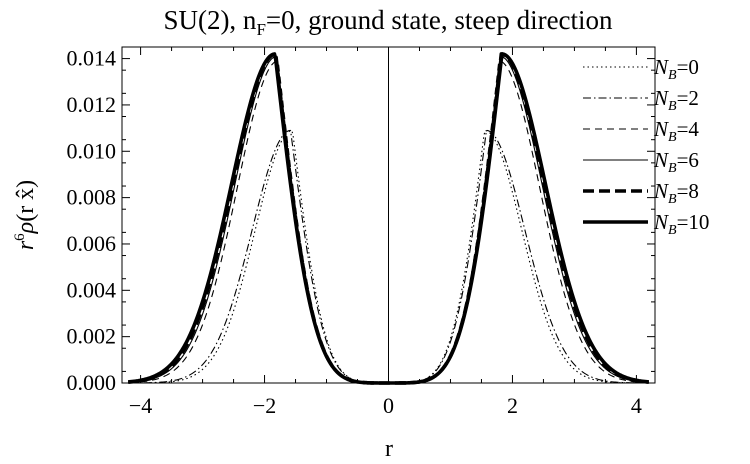  What do you see at coordinates (388, 405) in the screenshot?
I see `x-tick-label: 0` at bounding box center [388, 405].